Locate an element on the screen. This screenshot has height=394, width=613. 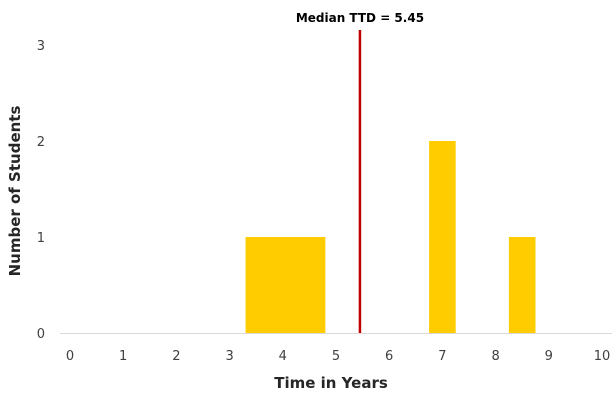
y-tick-label: 2 is located at coordinates (41, 142).